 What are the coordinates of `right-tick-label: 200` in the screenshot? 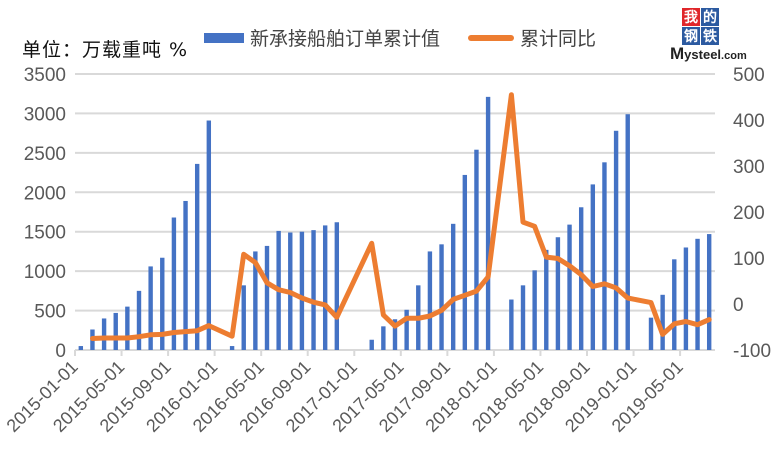 It's located at (749, 213).